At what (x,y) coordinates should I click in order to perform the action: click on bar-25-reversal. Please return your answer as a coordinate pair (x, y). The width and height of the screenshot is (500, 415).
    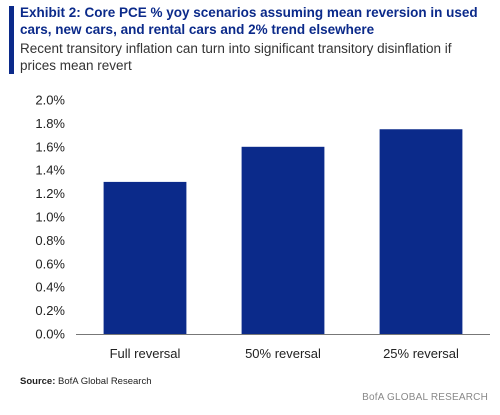
    Looking at the image, I should click on (421, 231).